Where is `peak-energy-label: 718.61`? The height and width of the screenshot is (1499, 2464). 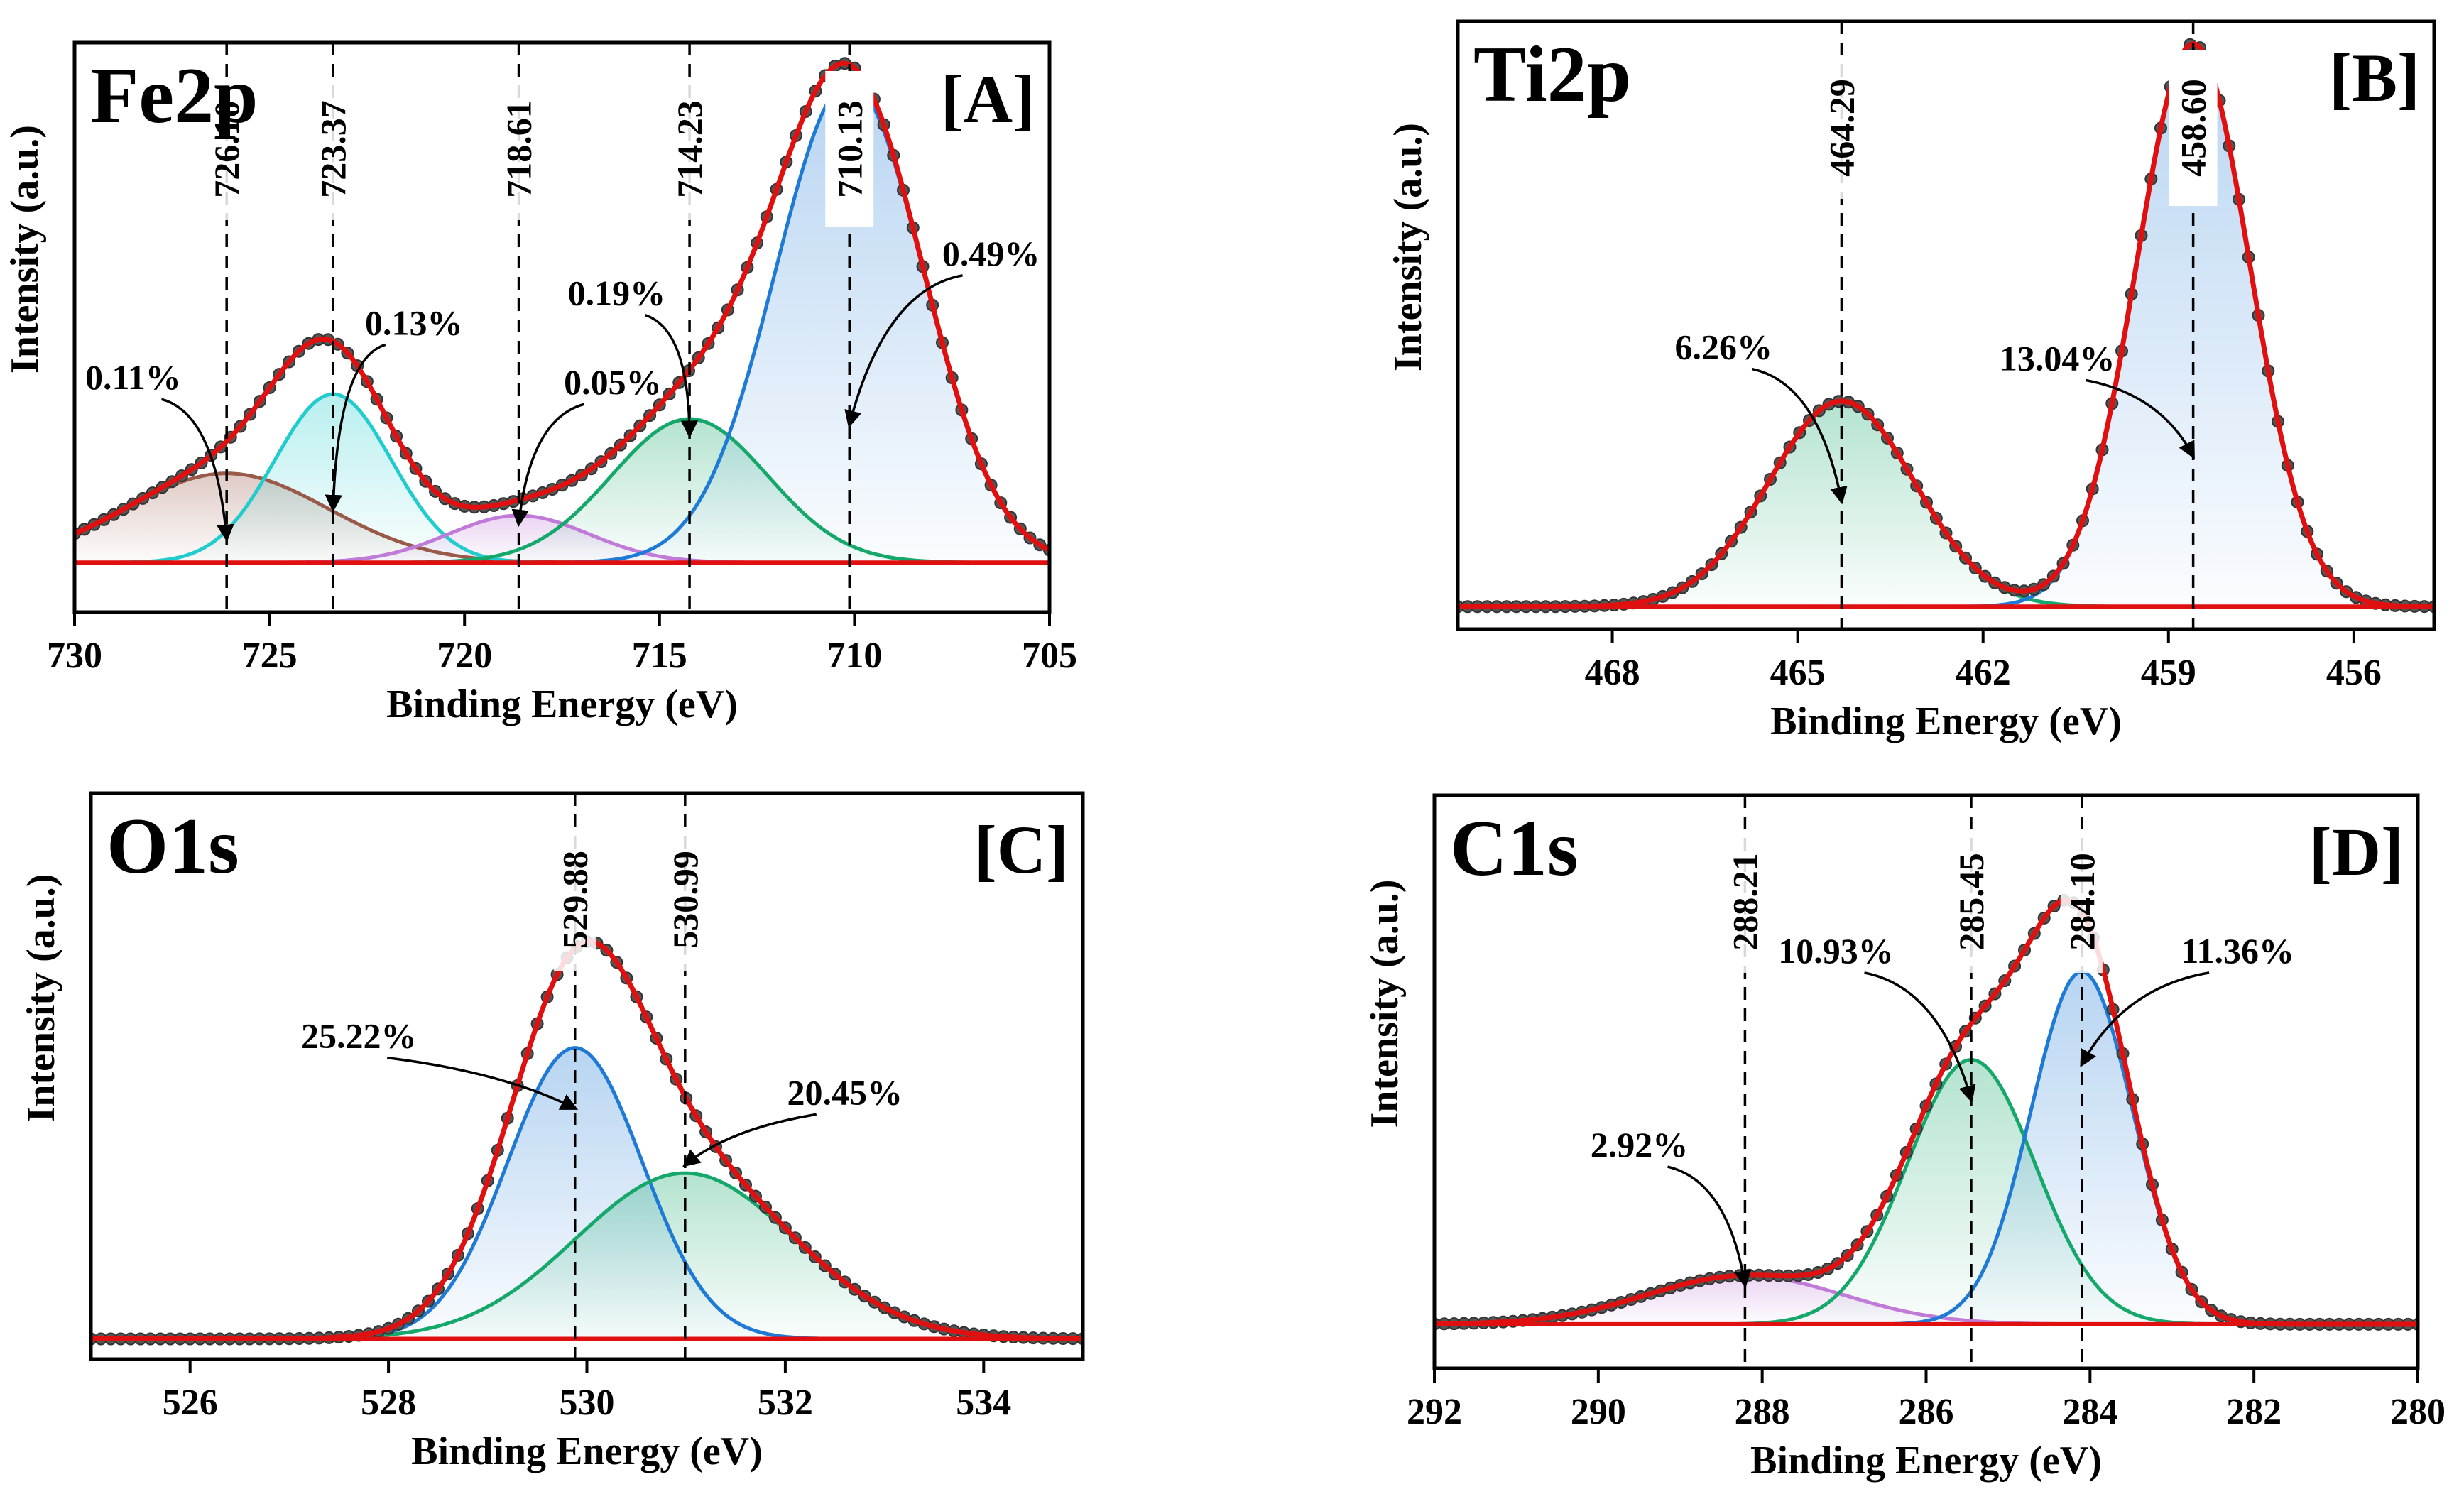
peak-energy-label: 718.61 is located at coordinates (519, 149).